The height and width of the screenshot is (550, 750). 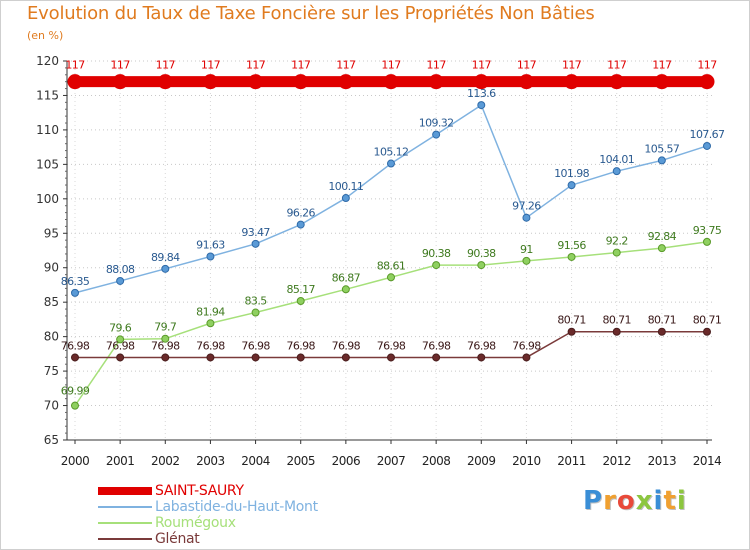 What do you see at coordinates (255, 461) in the screenshot?
I see `x-tick-label: 2004` at bounding box center [255, 461].